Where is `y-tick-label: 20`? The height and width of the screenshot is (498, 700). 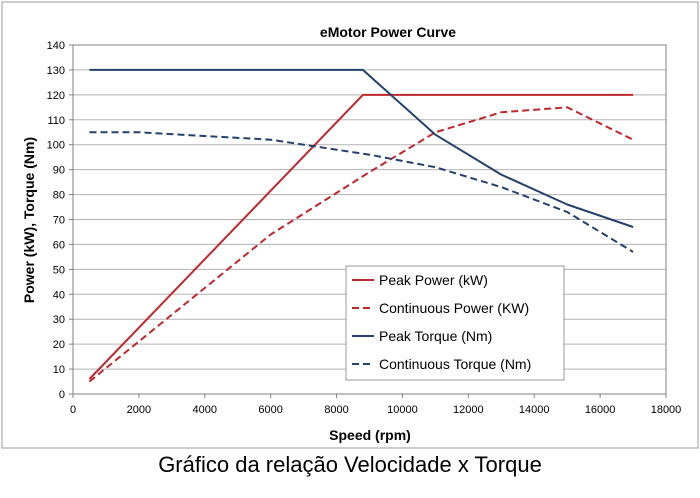 y-tick-label: 20 is located at coordinates (59, 345).